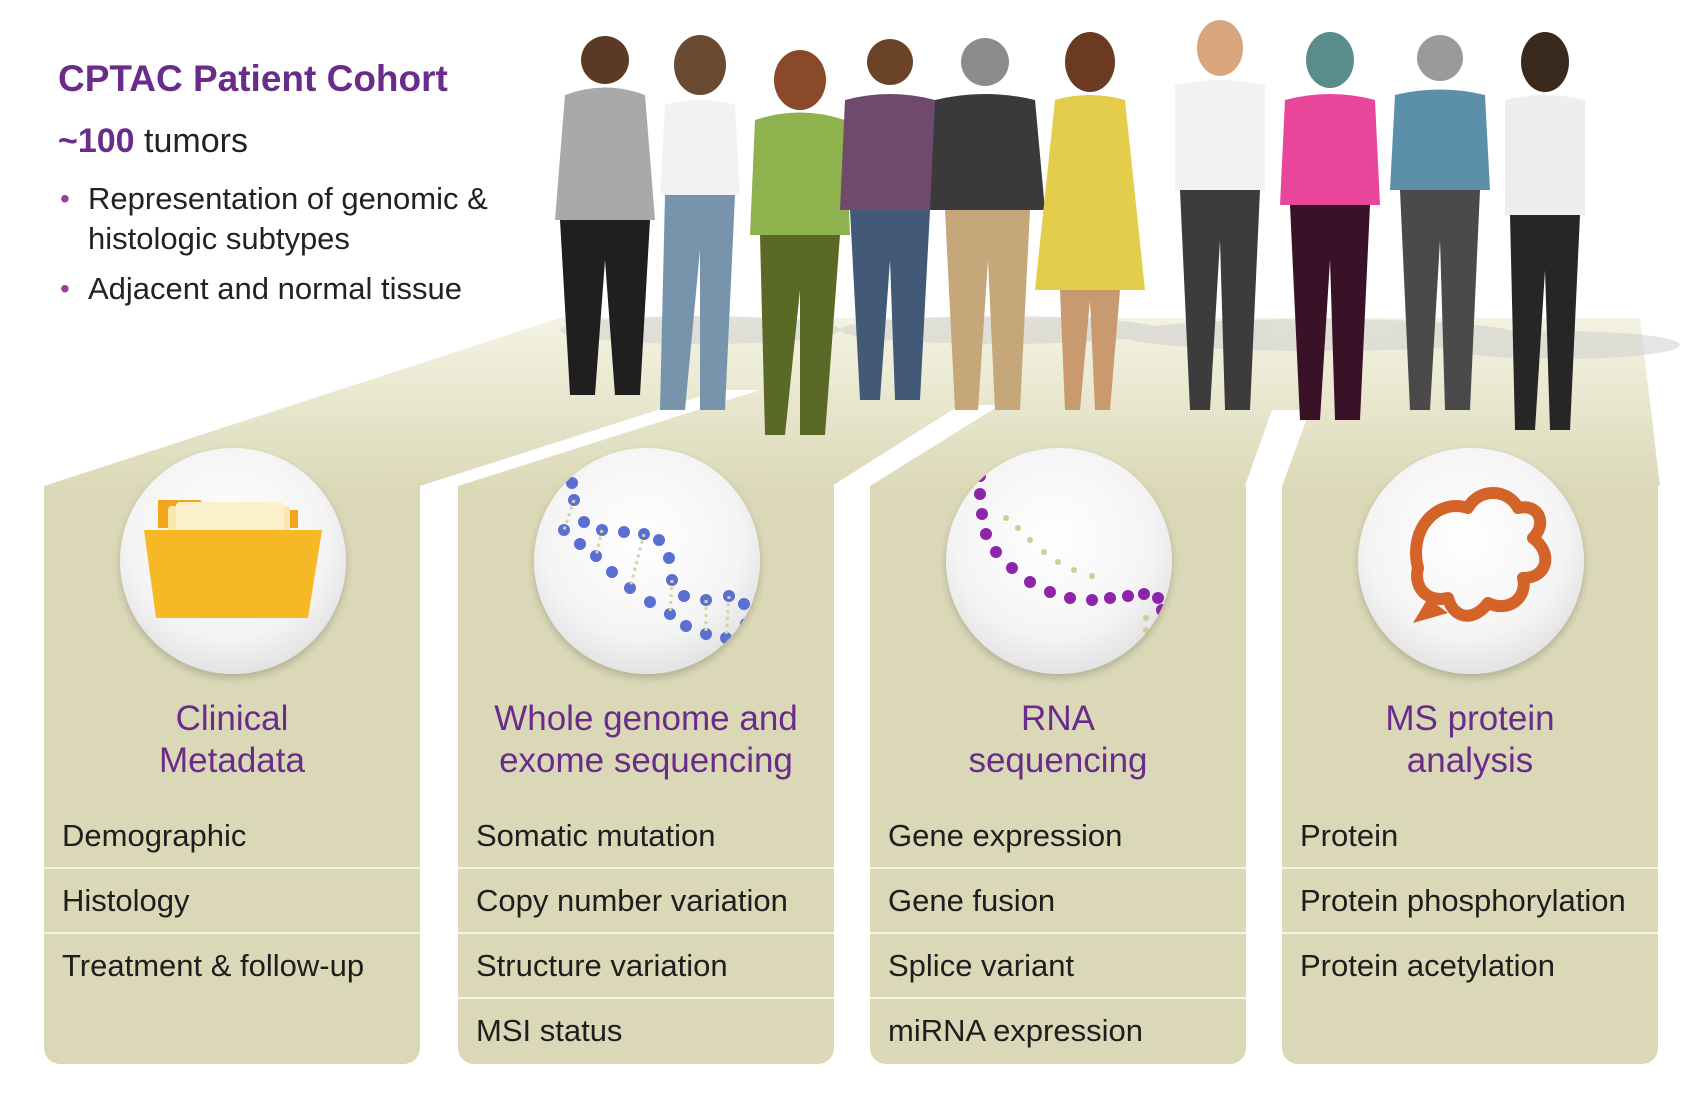 The height and width of the screenshot is (1097, 1695). Describe the element at coordinates (96, 141) in the screenshot. I see `tumor-count-number: ~100` at that location.